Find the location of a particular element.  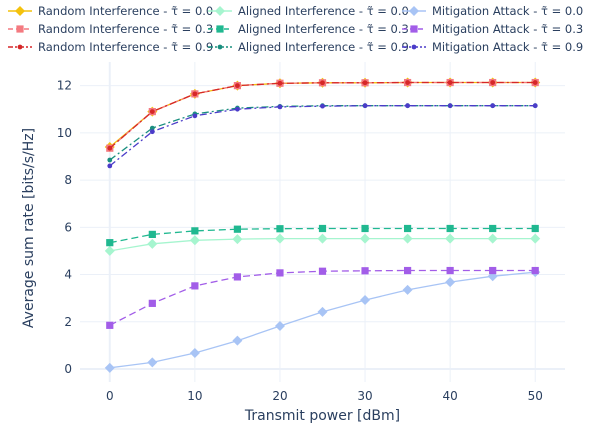

legend-item: Aligned Interference - τ̃ = 0.3 is located at coordinates (308, 29).